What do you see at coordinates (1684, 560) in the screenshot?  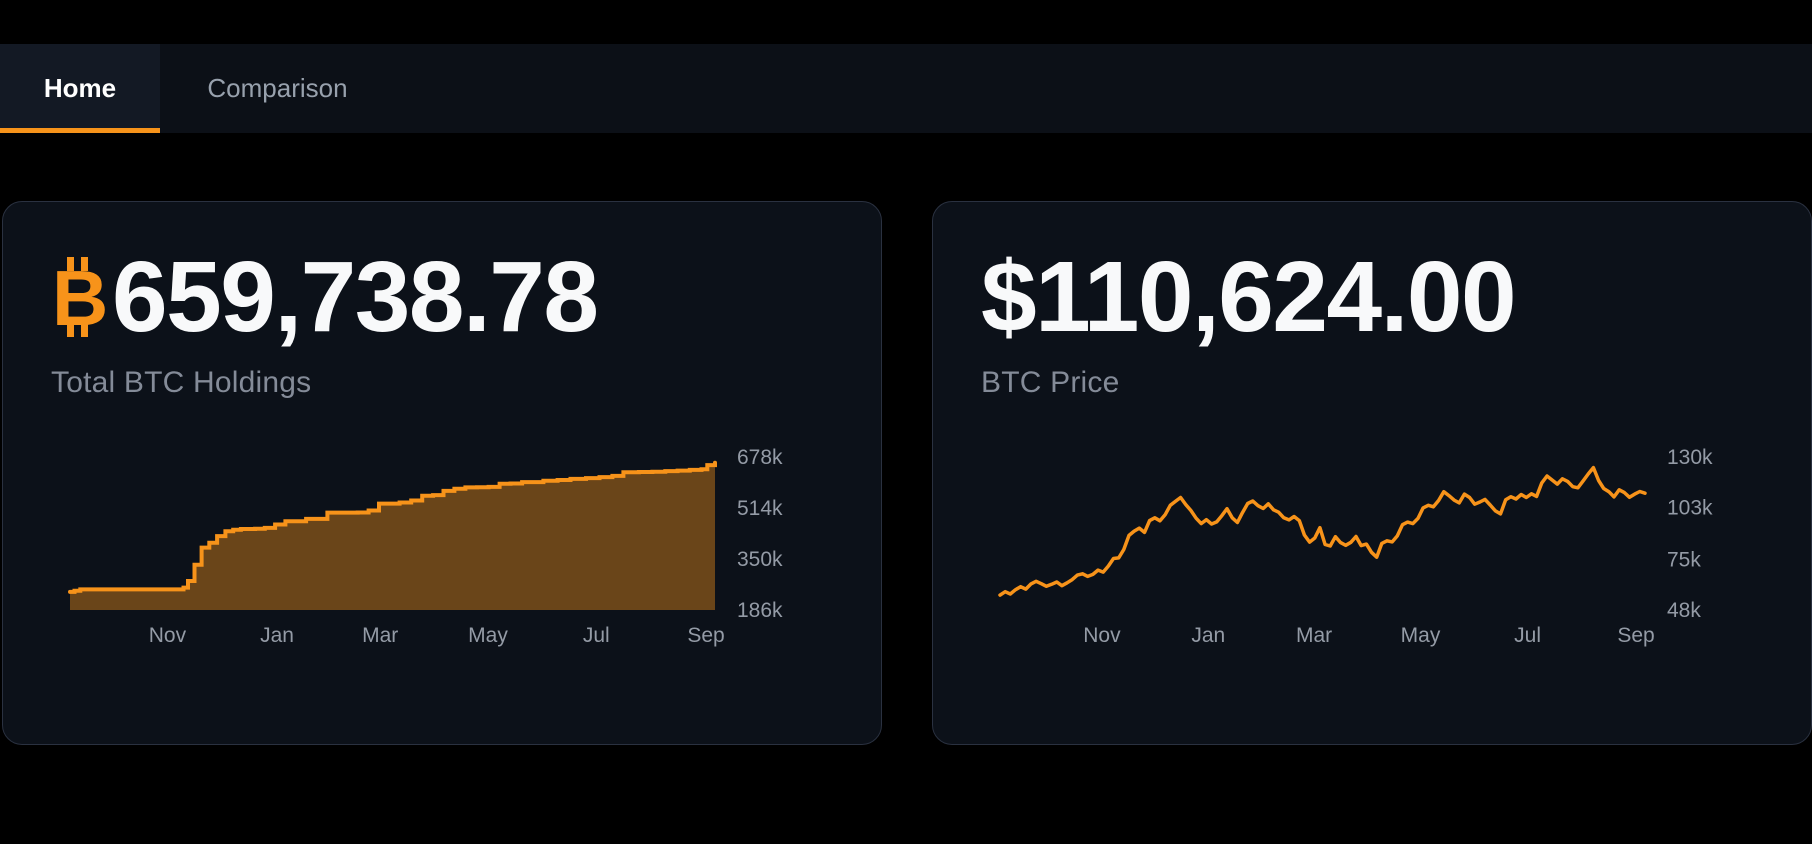 I see `svg-text: 75k` at bounding box center [1684, 560].